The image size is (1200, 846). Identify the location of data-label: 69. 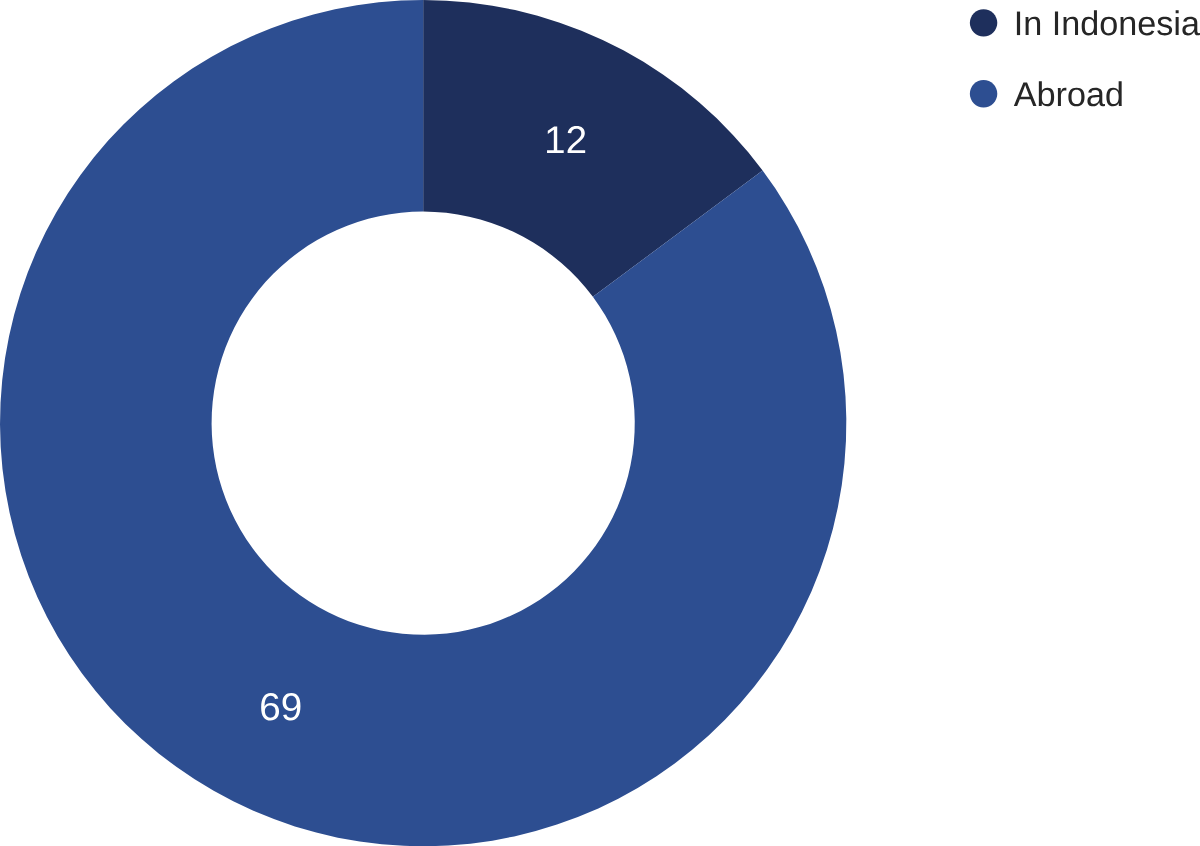
(281, 706).